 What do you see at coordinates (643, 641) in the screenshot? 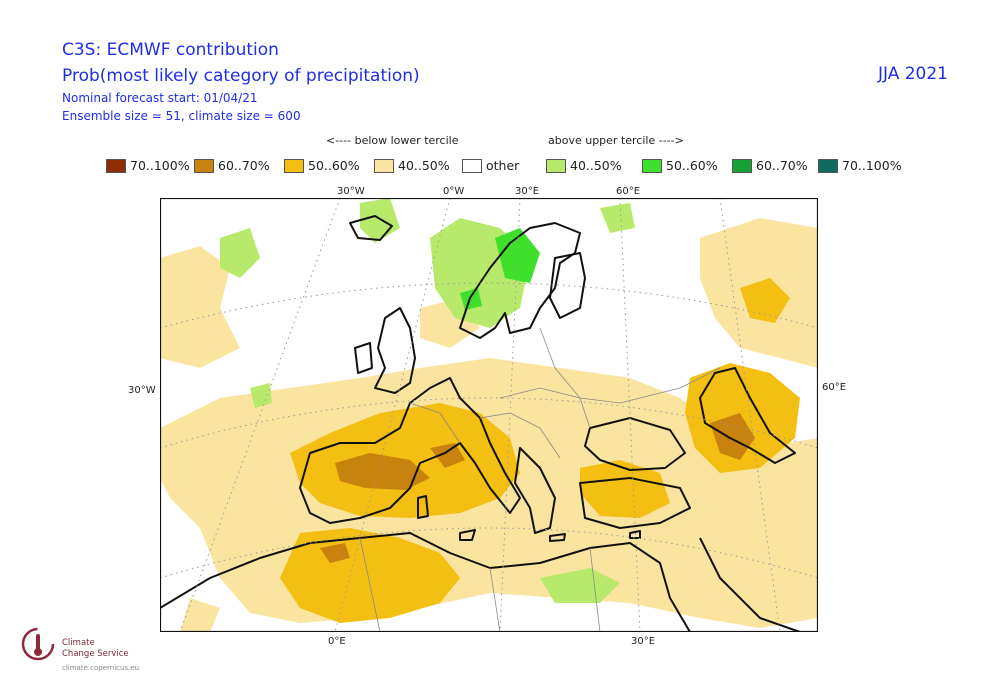
I see `axis-label-bottom: 30°E` at bounding box center [643, 641].